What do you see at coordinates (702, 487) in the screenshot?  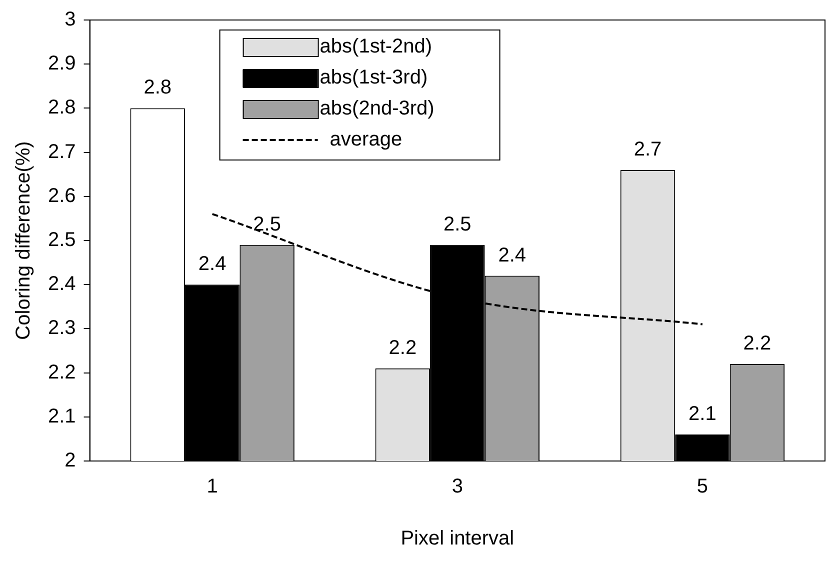 I see `x-tick-label: 5` at bounding box center [702, 487].